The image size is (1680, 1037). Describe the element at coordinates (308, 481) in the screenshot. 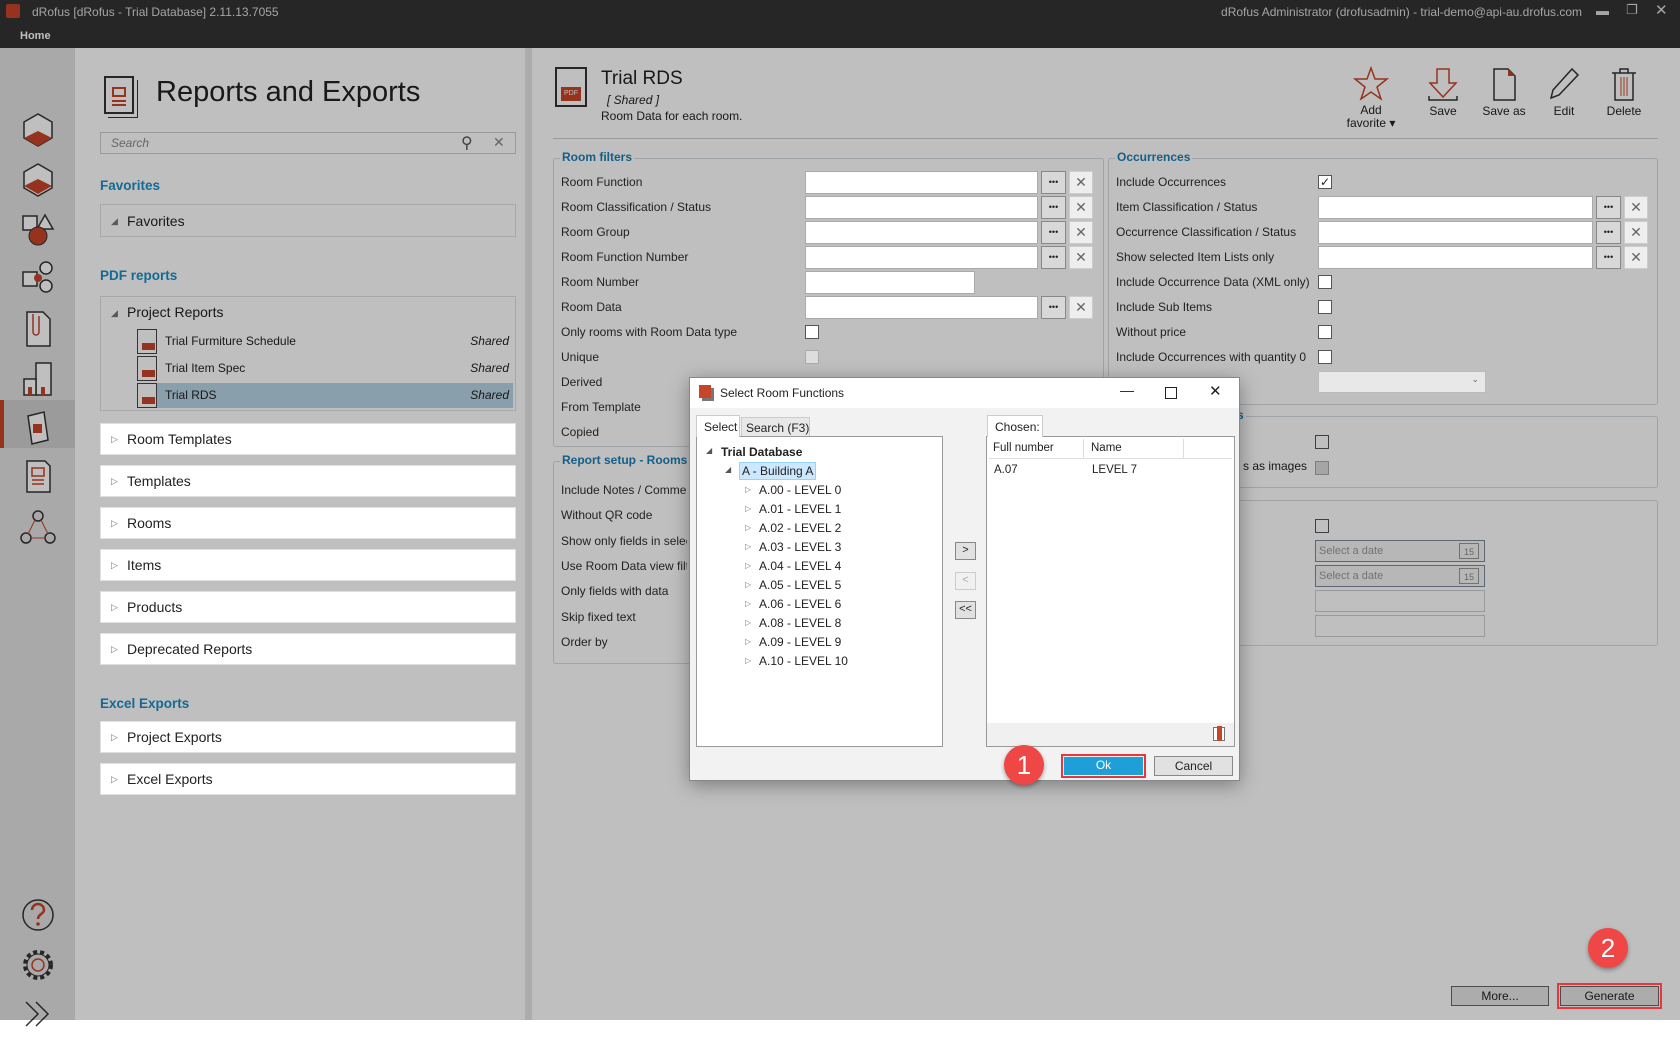

I see `group-templates: ▷ Templates` at that location.